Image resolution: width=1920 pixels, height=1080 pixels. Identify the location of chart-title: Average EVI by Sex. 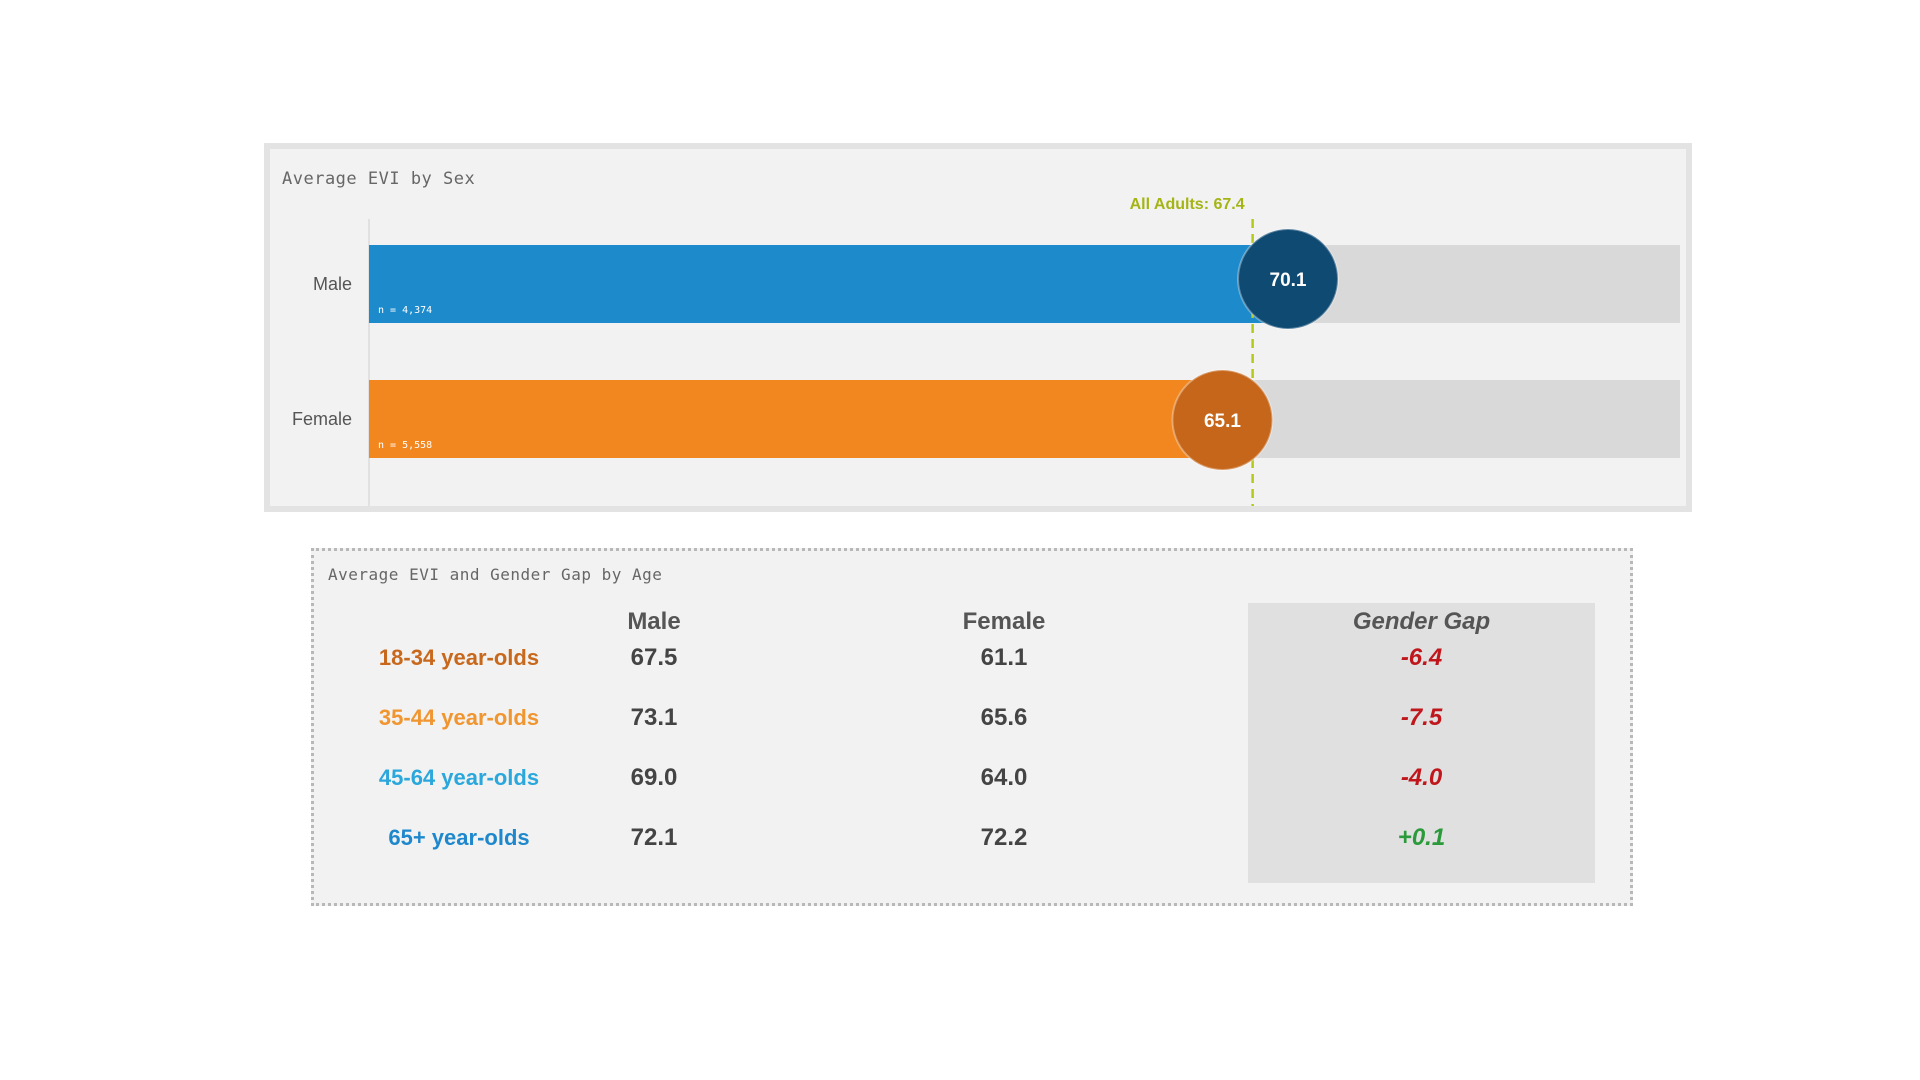
(379, 179).